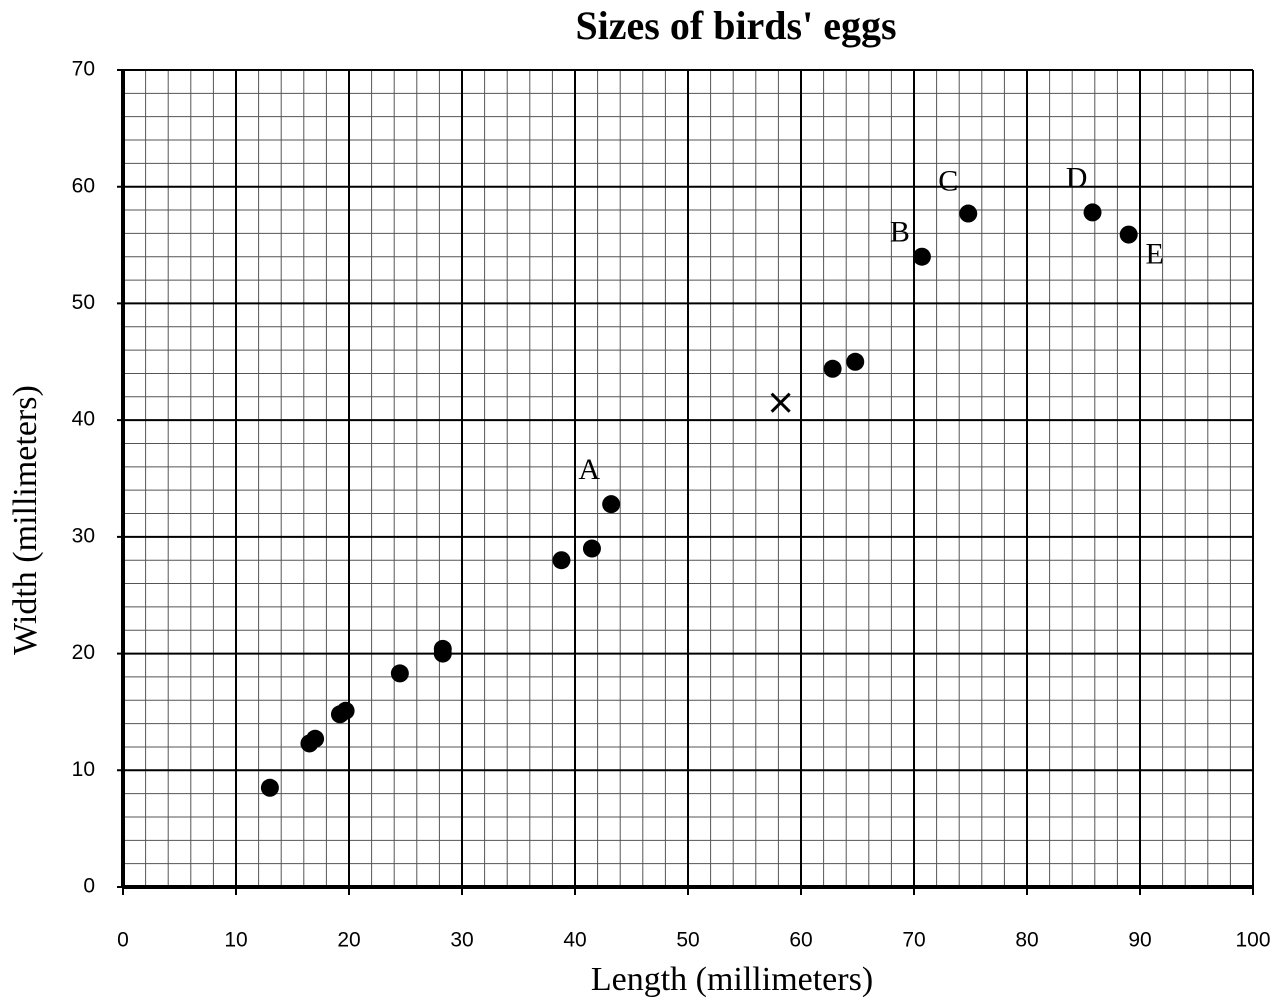 The width and height of the screenshot is (1282, 1008). Describe the element at coordinates (83, 535) in the screenshot. I see `y-tick-label: 30` at that location.